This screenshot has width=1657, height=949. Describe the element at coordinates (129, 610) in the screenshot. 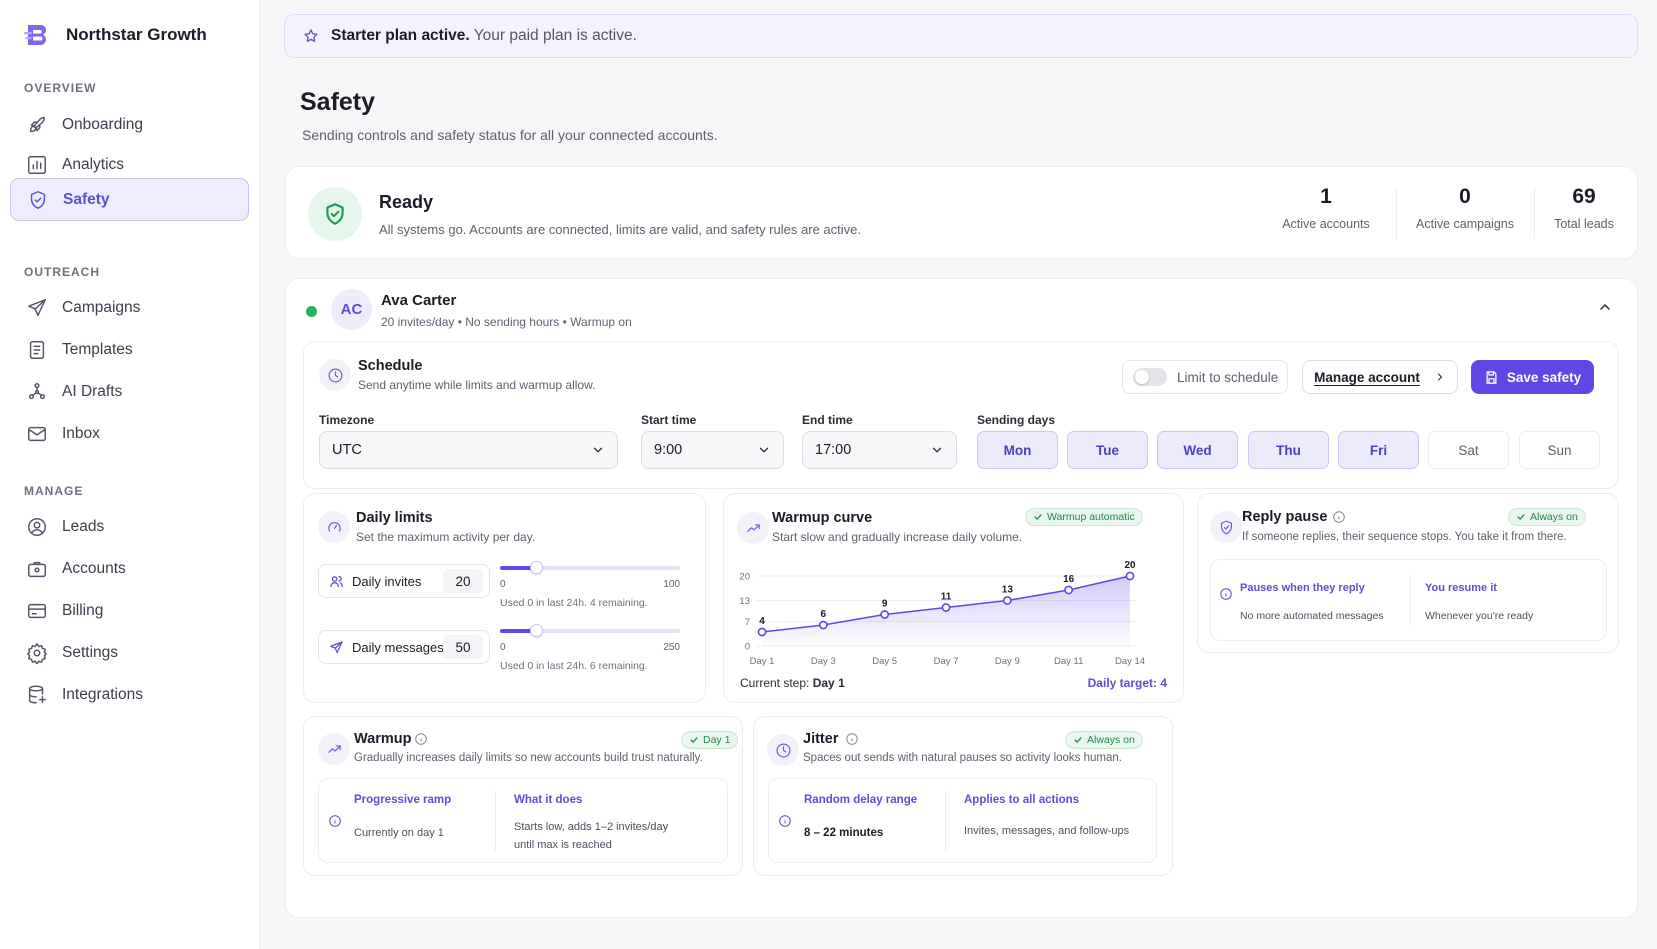

I see `sidebar-item-billing: Billing` at that location.